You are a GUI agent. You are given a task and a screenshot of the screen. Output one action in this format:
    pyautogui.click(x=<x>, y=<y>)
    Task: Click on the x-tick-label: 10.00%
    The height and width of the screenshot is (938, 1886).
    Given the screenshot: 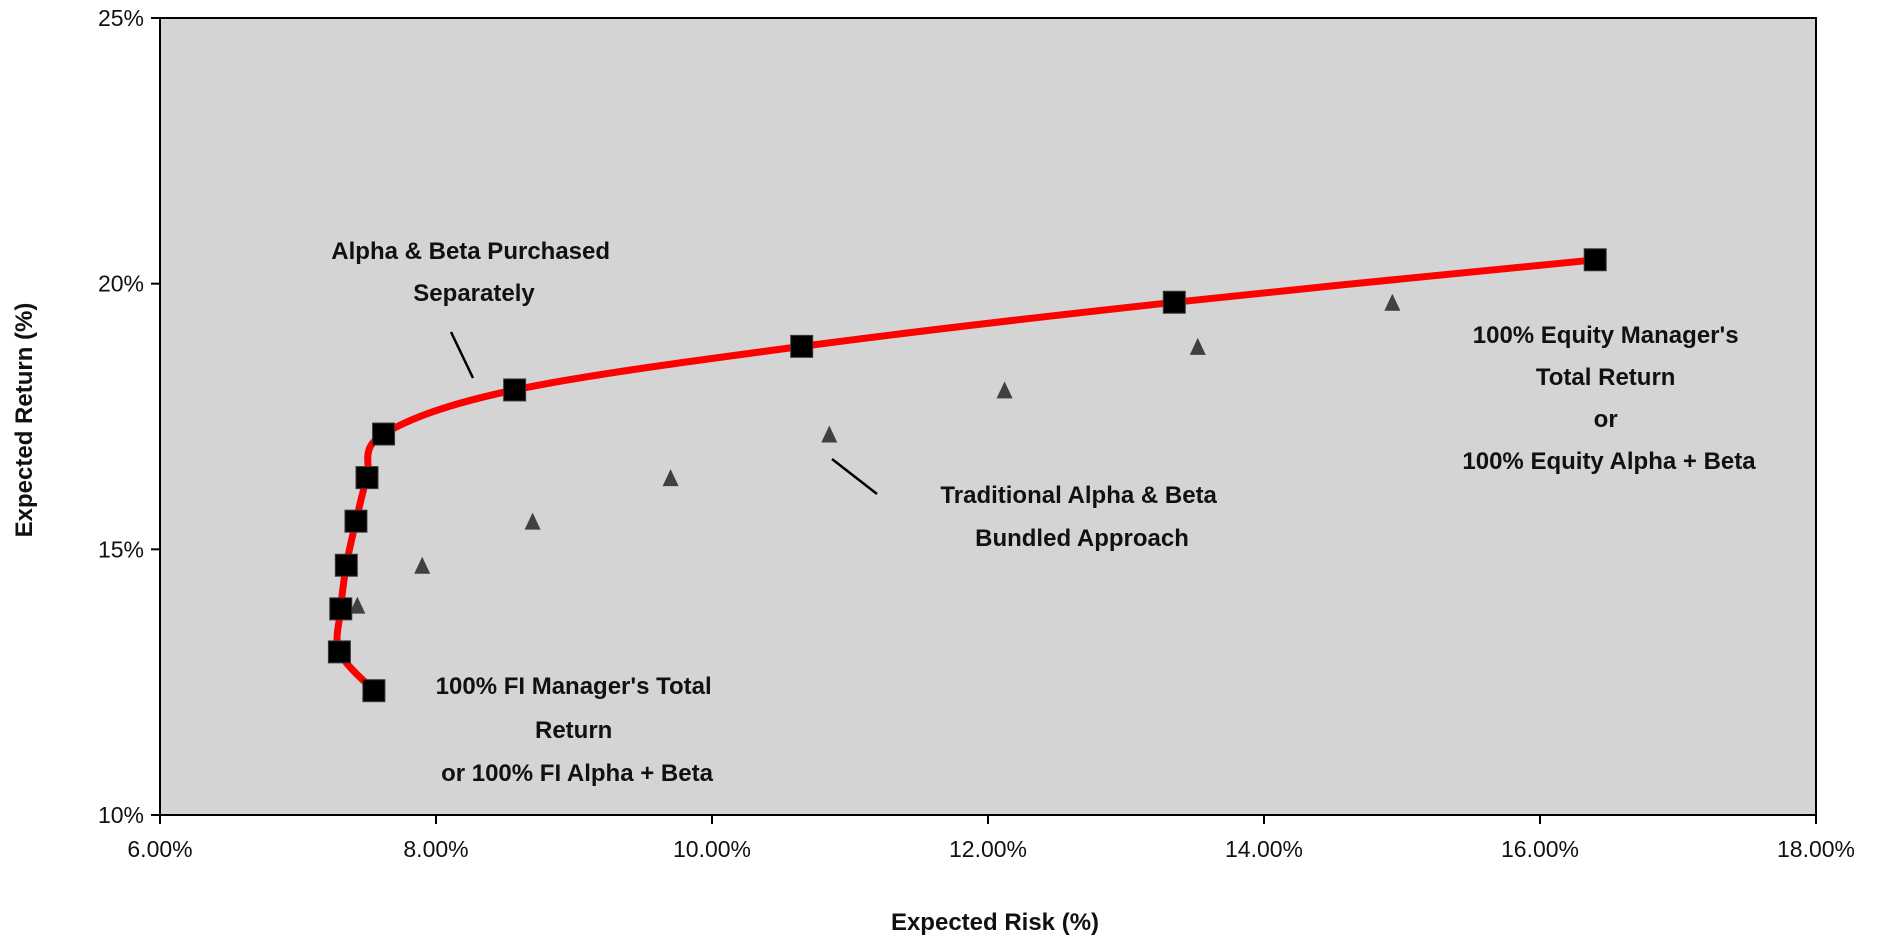 What is the action you would take?
    pyautogui.click(x=712, y=849)
    